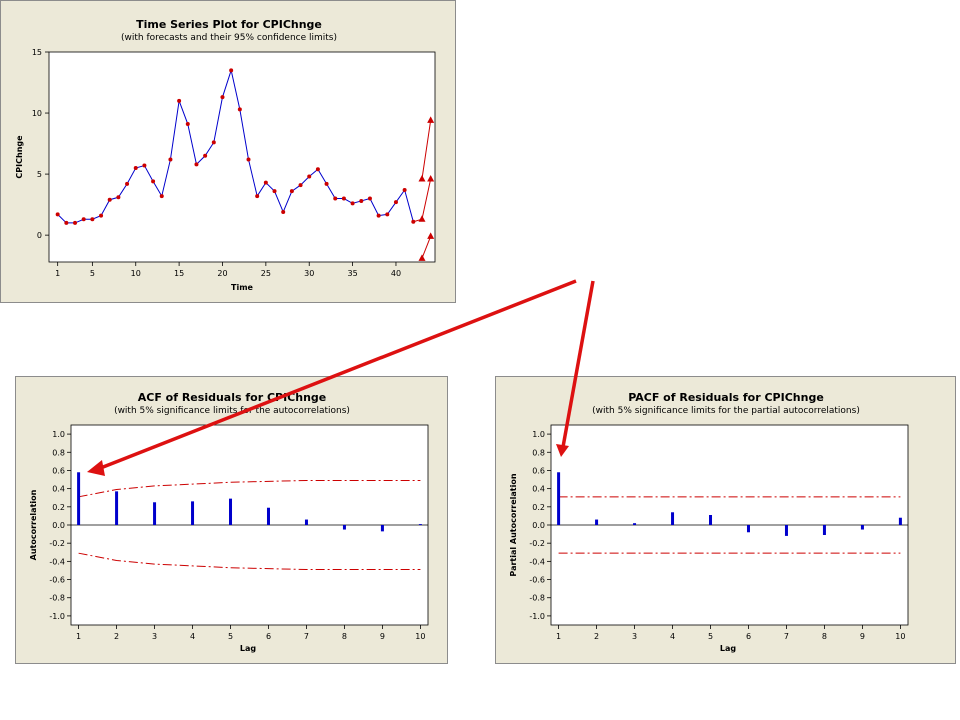  I want to click on x-tick-label: 25, so click(266, 273).